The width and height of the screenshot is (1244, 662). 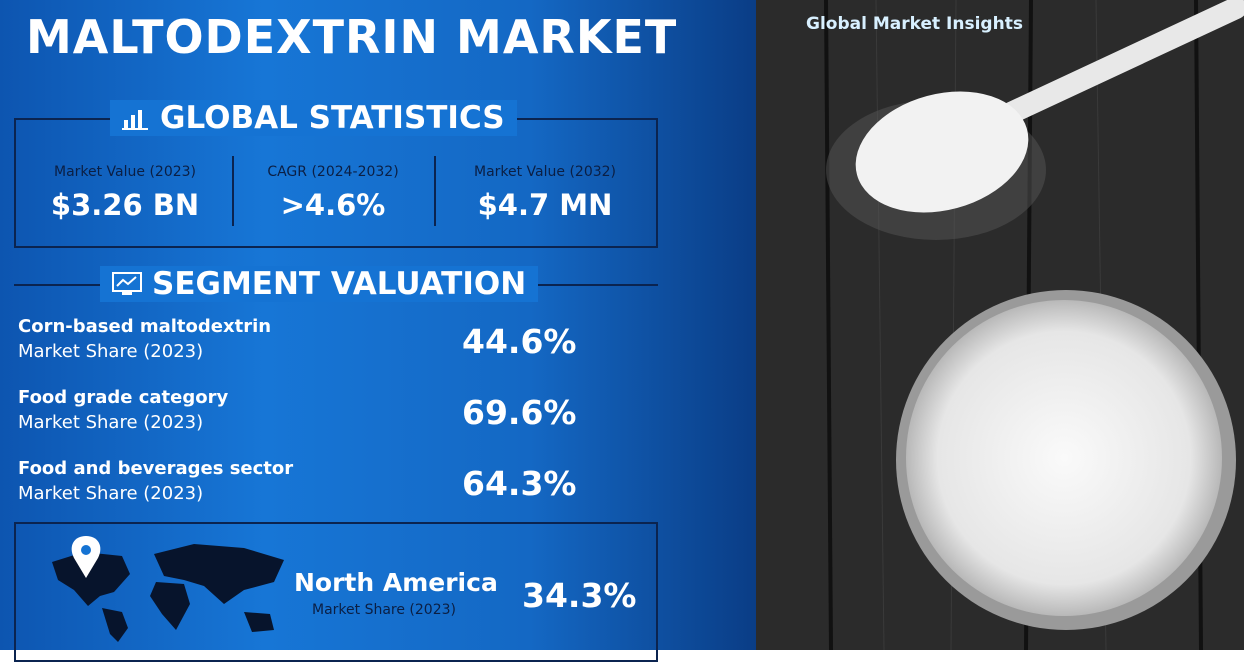 What do you see at coordinates (135, 120) in the screenshot?
I see `chart-icon` at bounding box center [135, 120].